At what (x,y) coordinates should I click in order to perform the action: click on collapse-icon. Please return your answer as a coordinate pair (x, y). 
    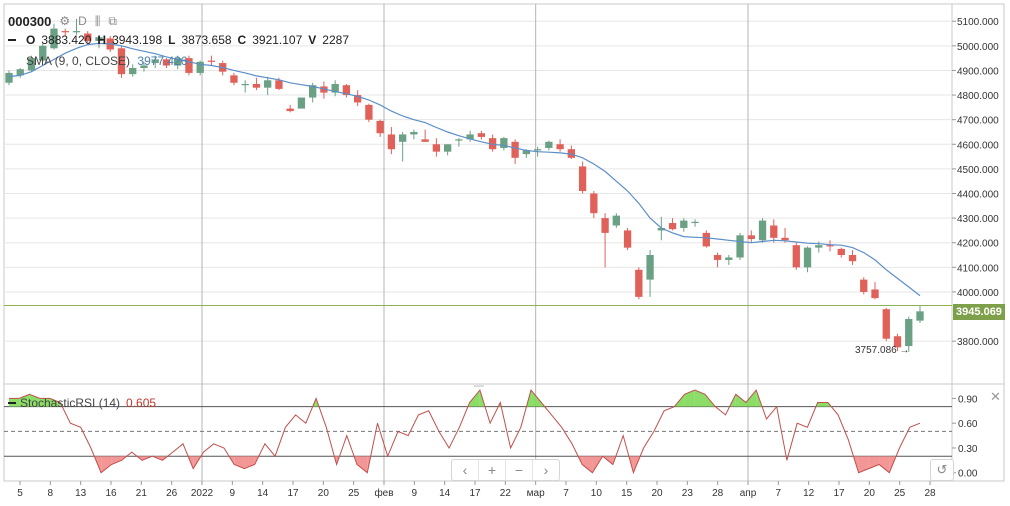
    Looking at the image, I should click on (12, 40).